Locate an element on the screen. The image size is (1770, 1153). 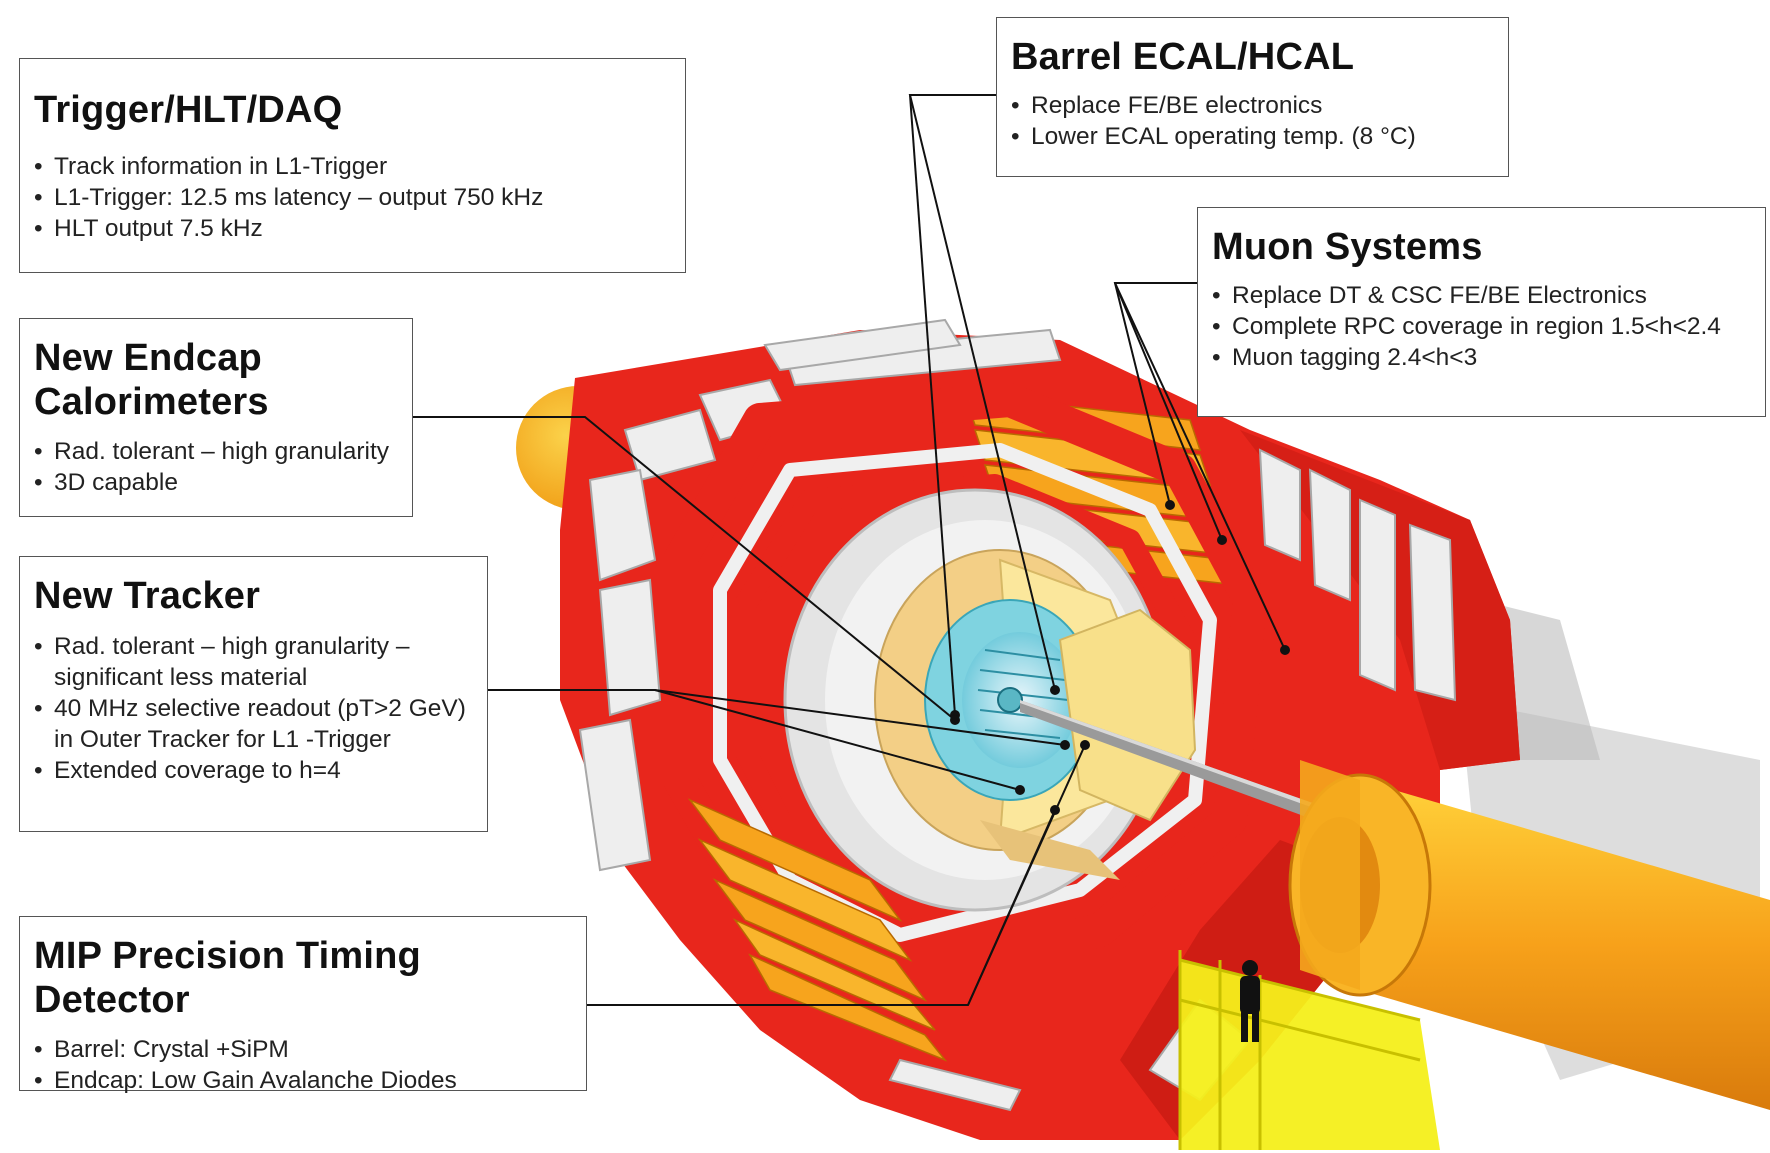
callout-title-line1: New Endcap is located at coordinates (148, 358).